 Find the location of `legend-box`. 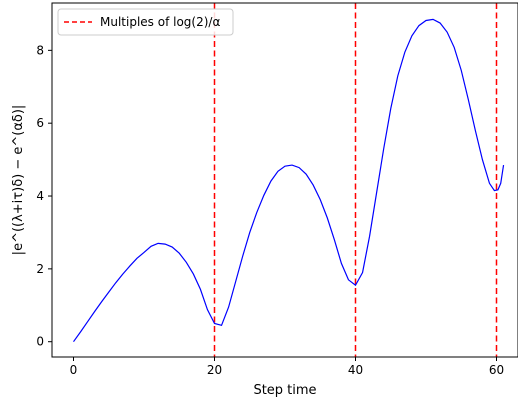

legend-box is located at coordinates (145, 22).